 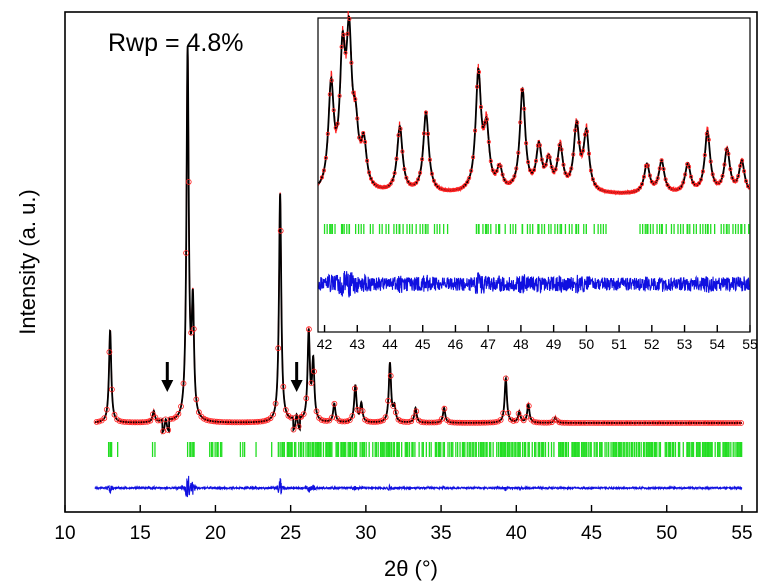 What do you see at coordinates (685, 344) in the screenshot?
I see `x-tick-label: 53` at bounding box center [685, 344].